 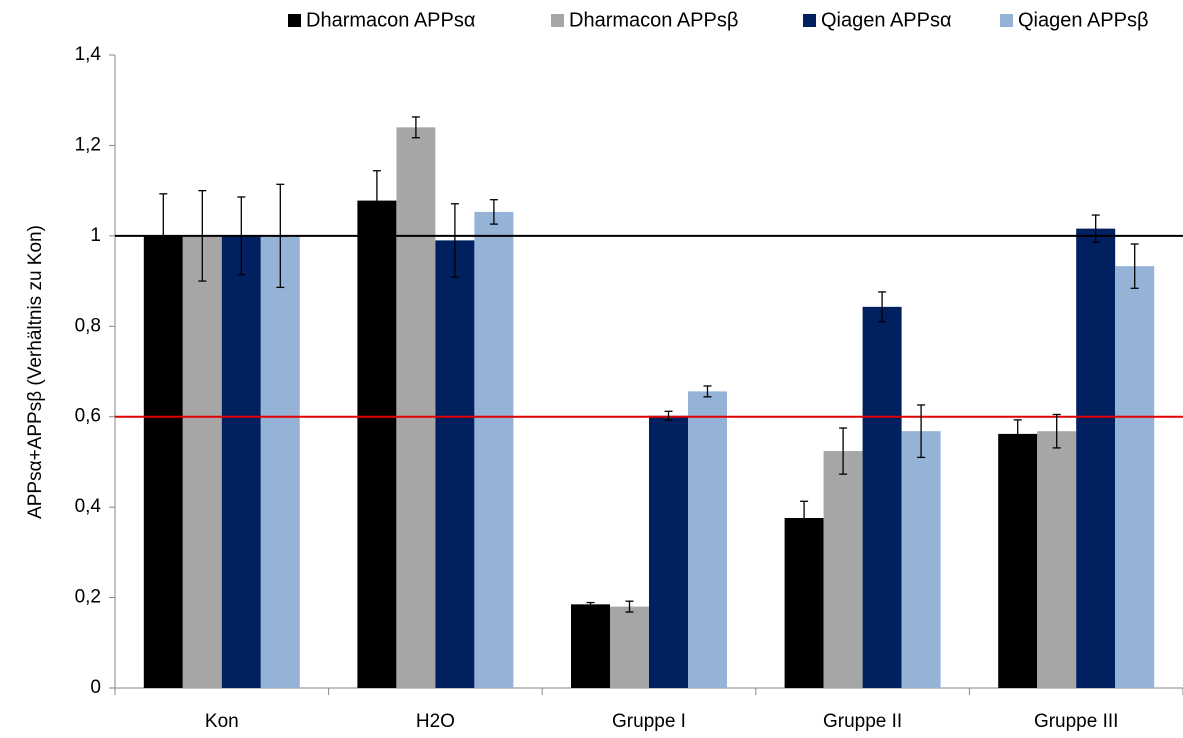 I want to click on y-tick-label: 0,8, so click(x=88, y=325).